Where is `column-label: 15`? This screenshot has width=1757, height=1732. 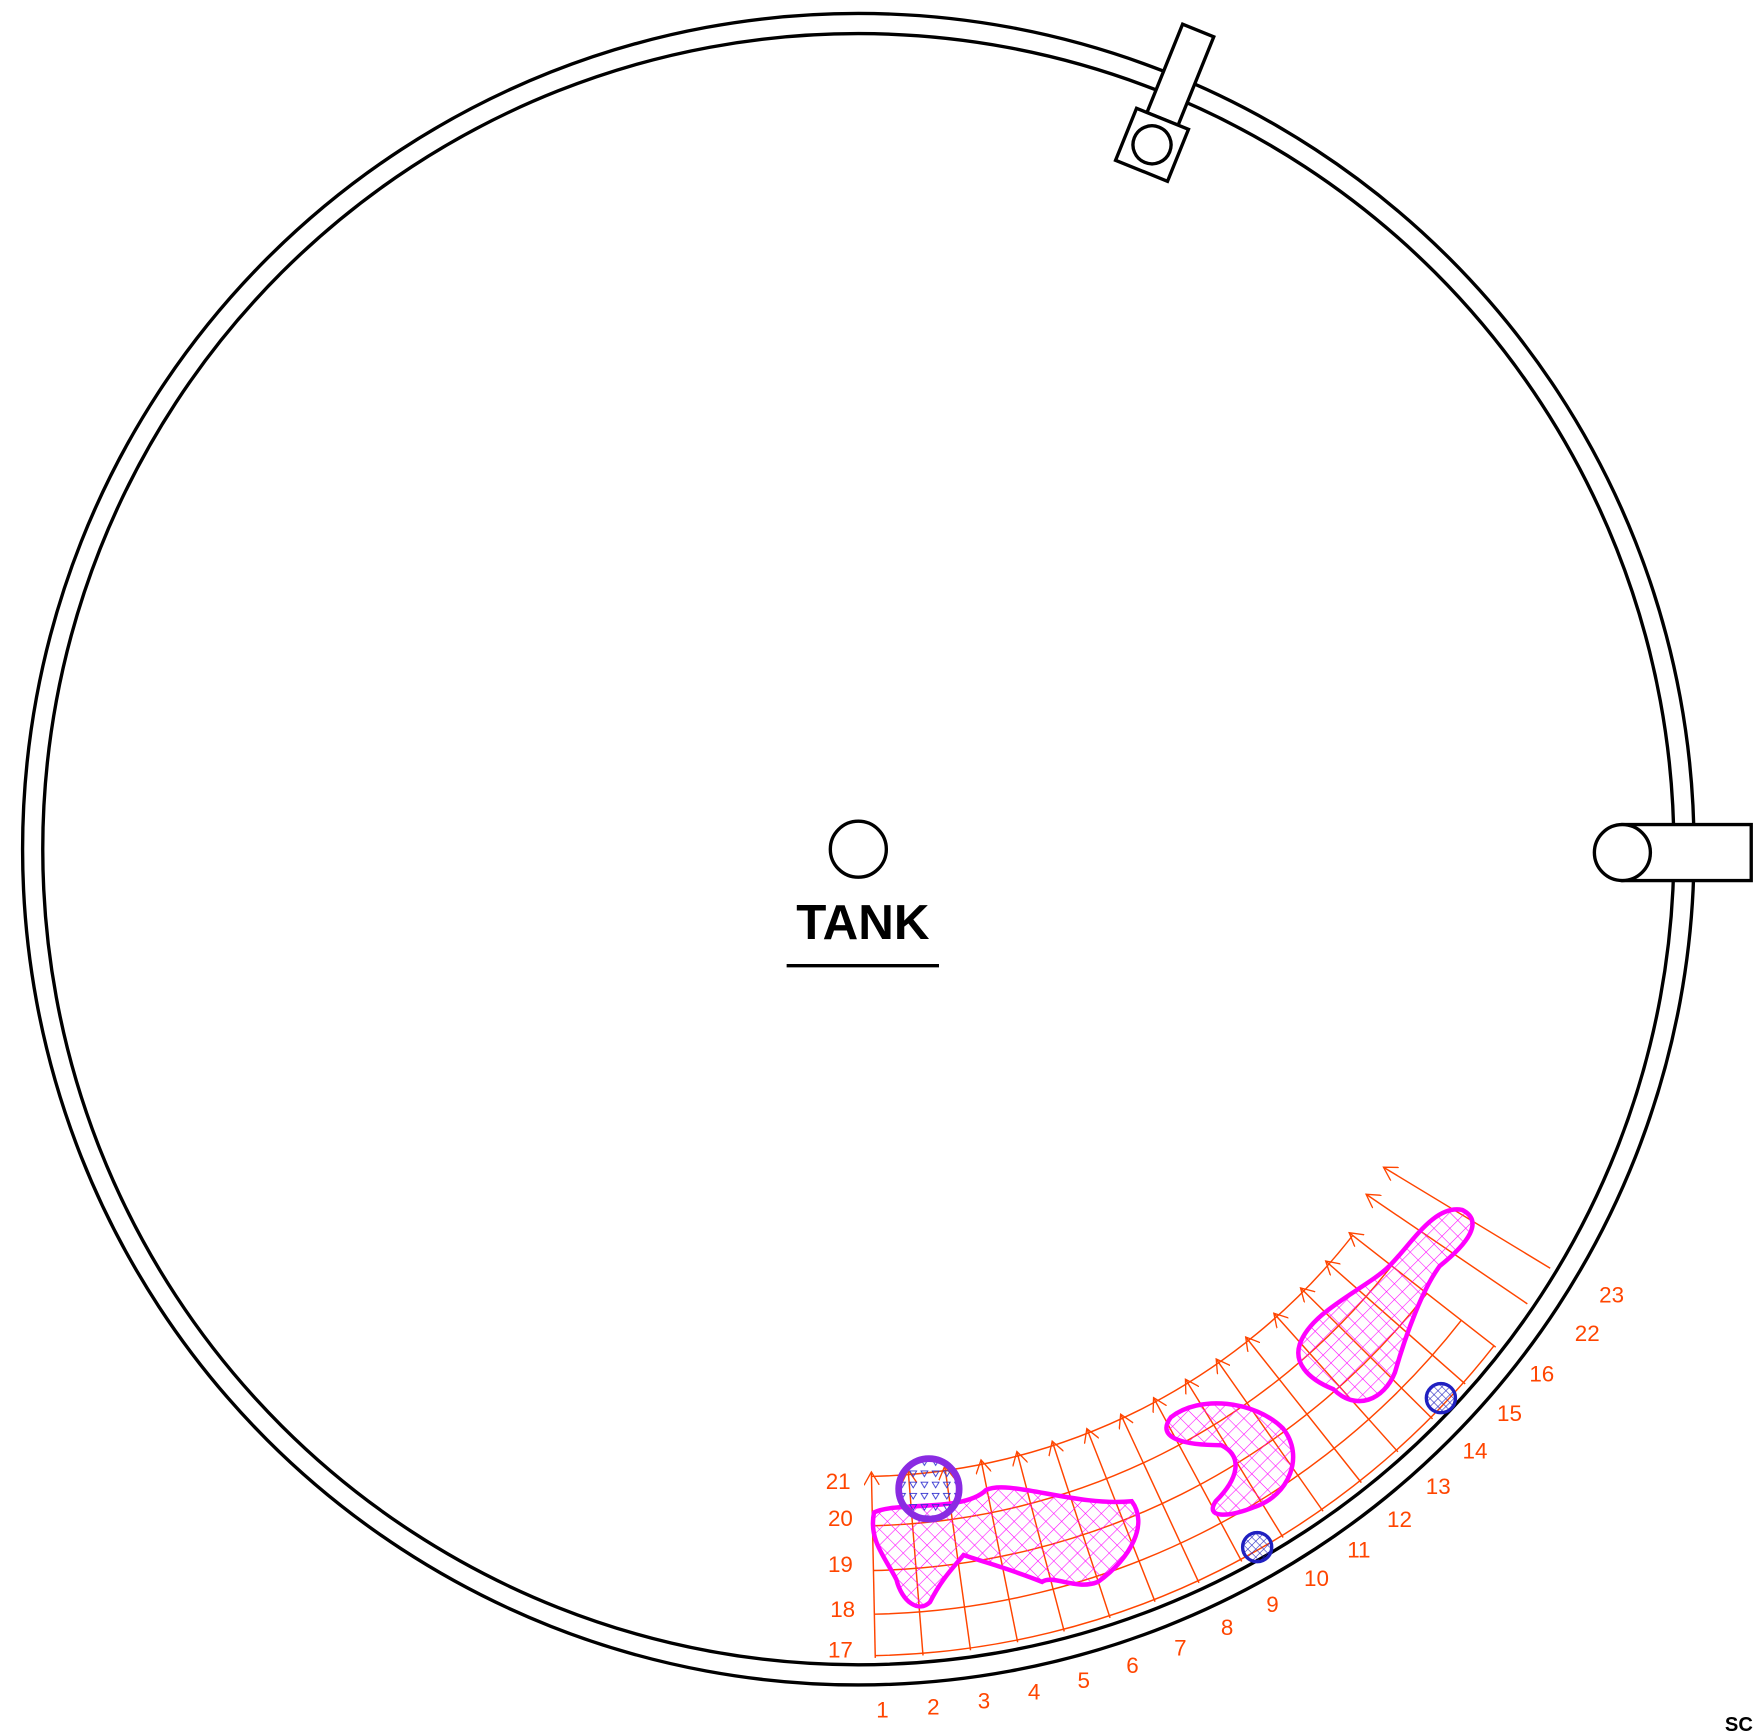 column-label: 15 is located at coordinates (1509, 1413).